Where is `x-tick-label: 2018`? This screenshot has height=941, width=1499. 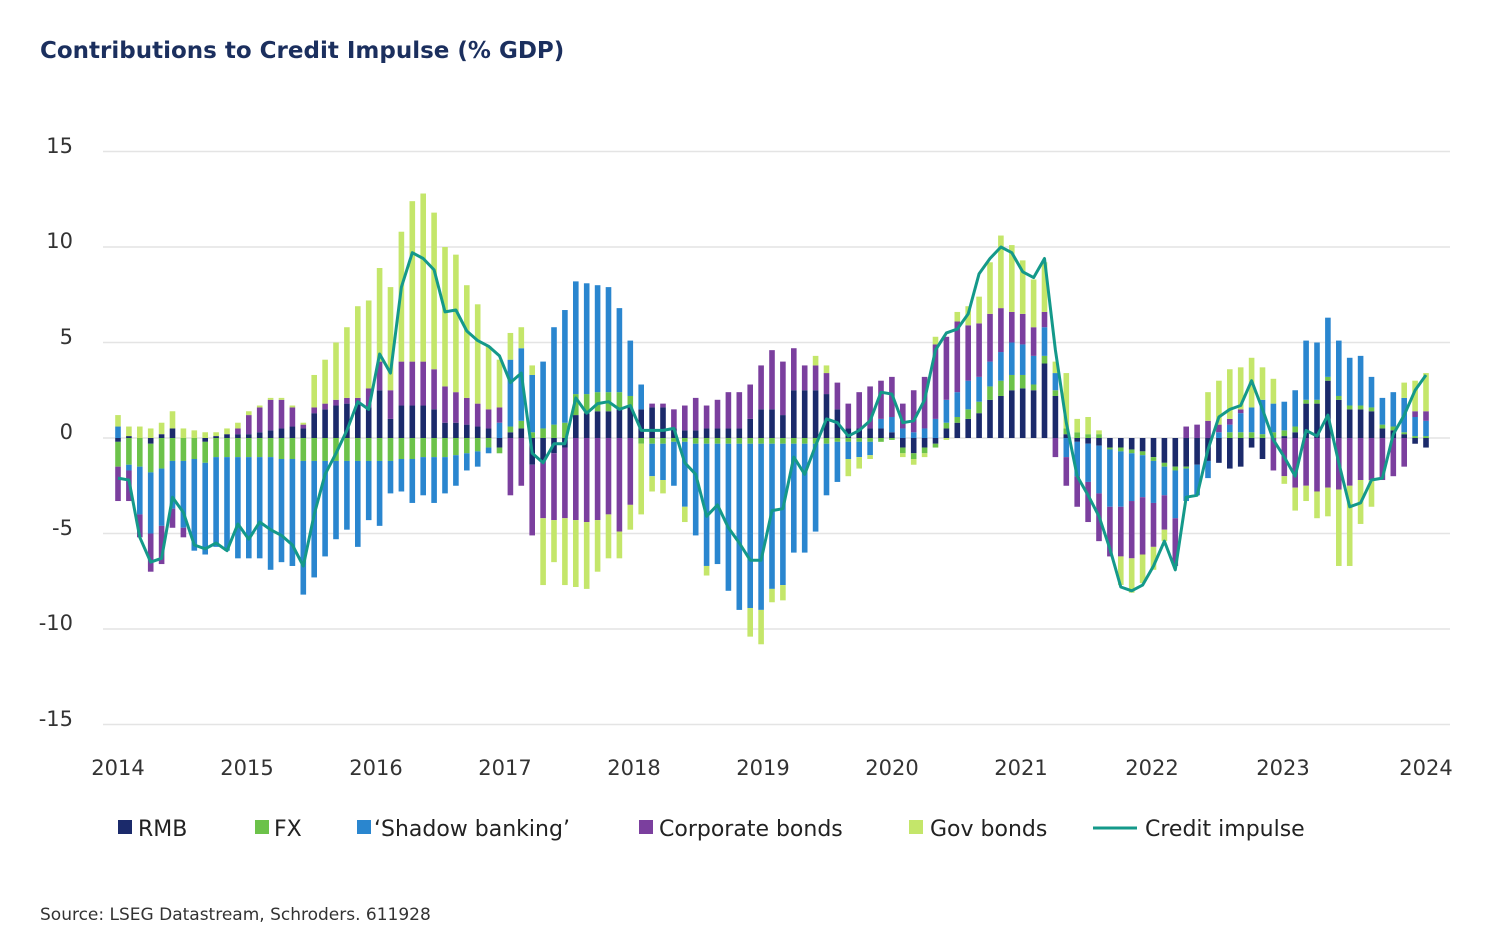 x-tick-label: 2018 is located at coordinates (633, 768).